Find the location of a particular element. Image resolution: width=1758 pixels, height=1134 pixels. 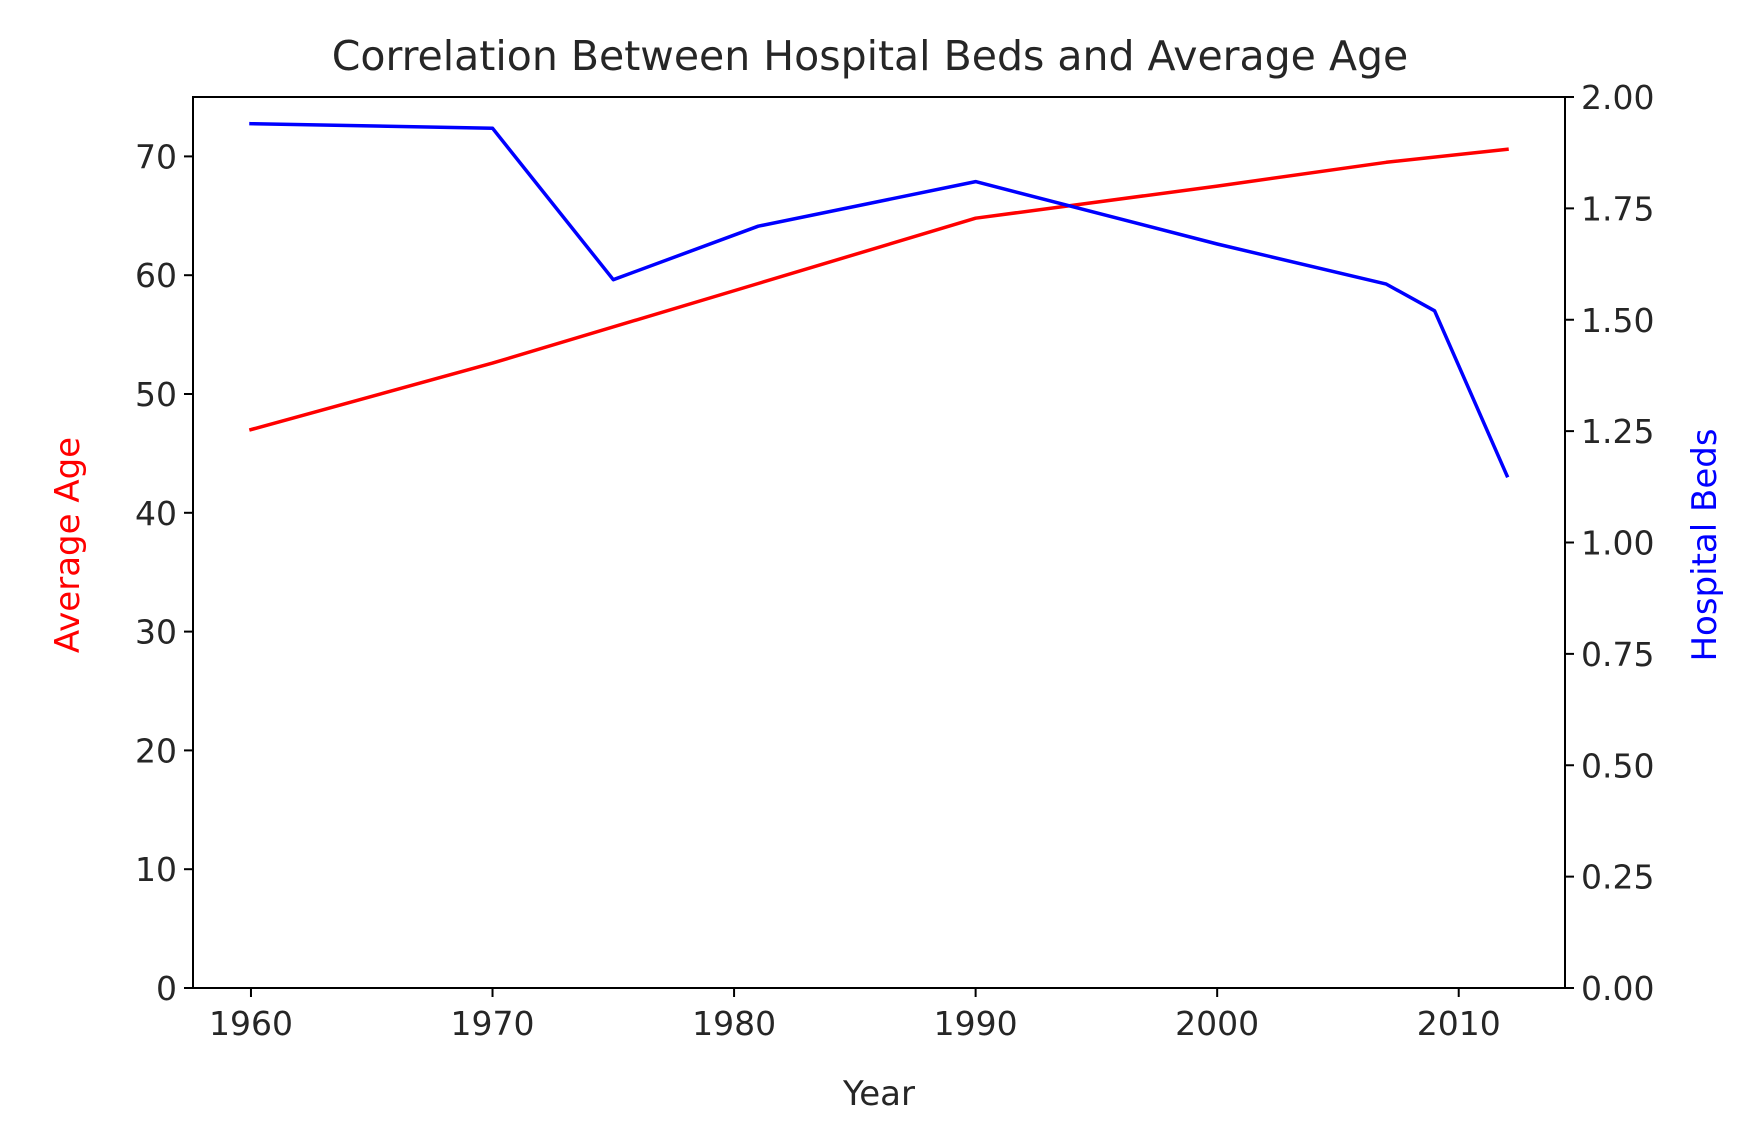

left-y-tick-label: 10 is located at coordinates (156, 869).